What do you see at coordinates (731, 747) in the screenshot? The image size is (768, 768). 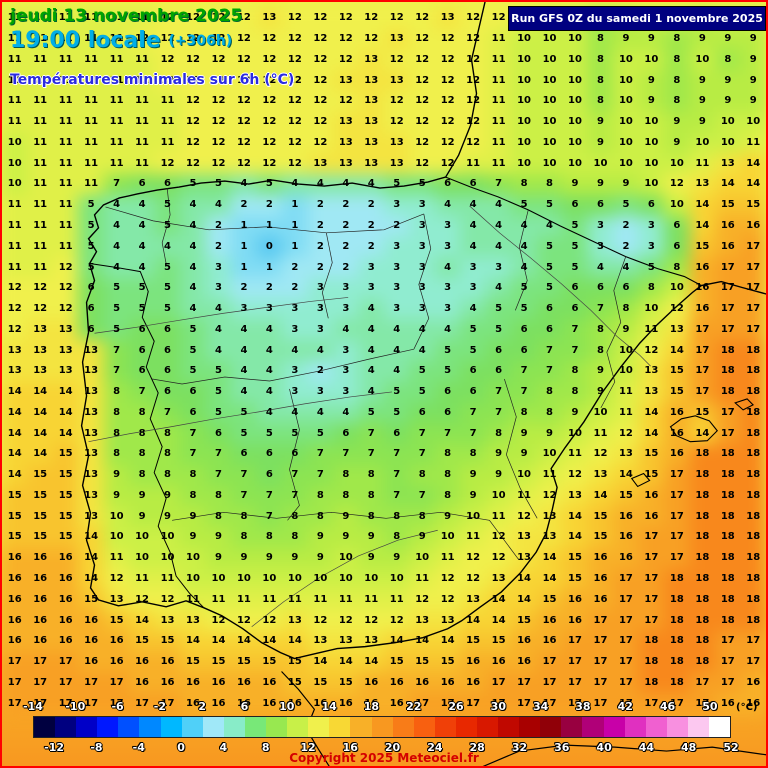 I see `legend-label: 52` at bounding box center [731, 747].